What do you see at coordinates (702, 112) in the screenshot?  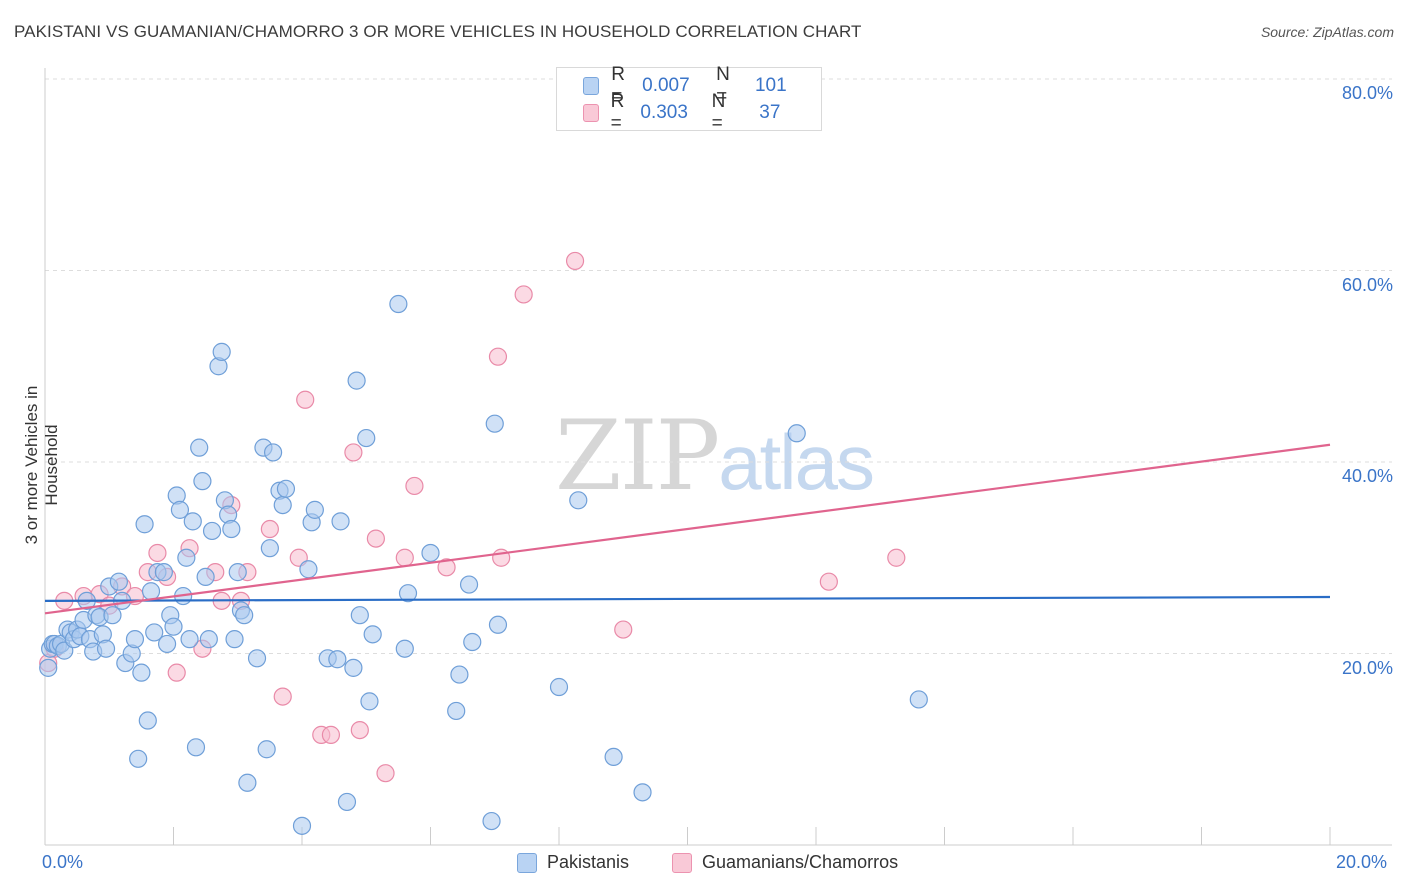 I see `legend-row-guamanians: R = 0.303 N = 37` at bounding box center [702, 112].